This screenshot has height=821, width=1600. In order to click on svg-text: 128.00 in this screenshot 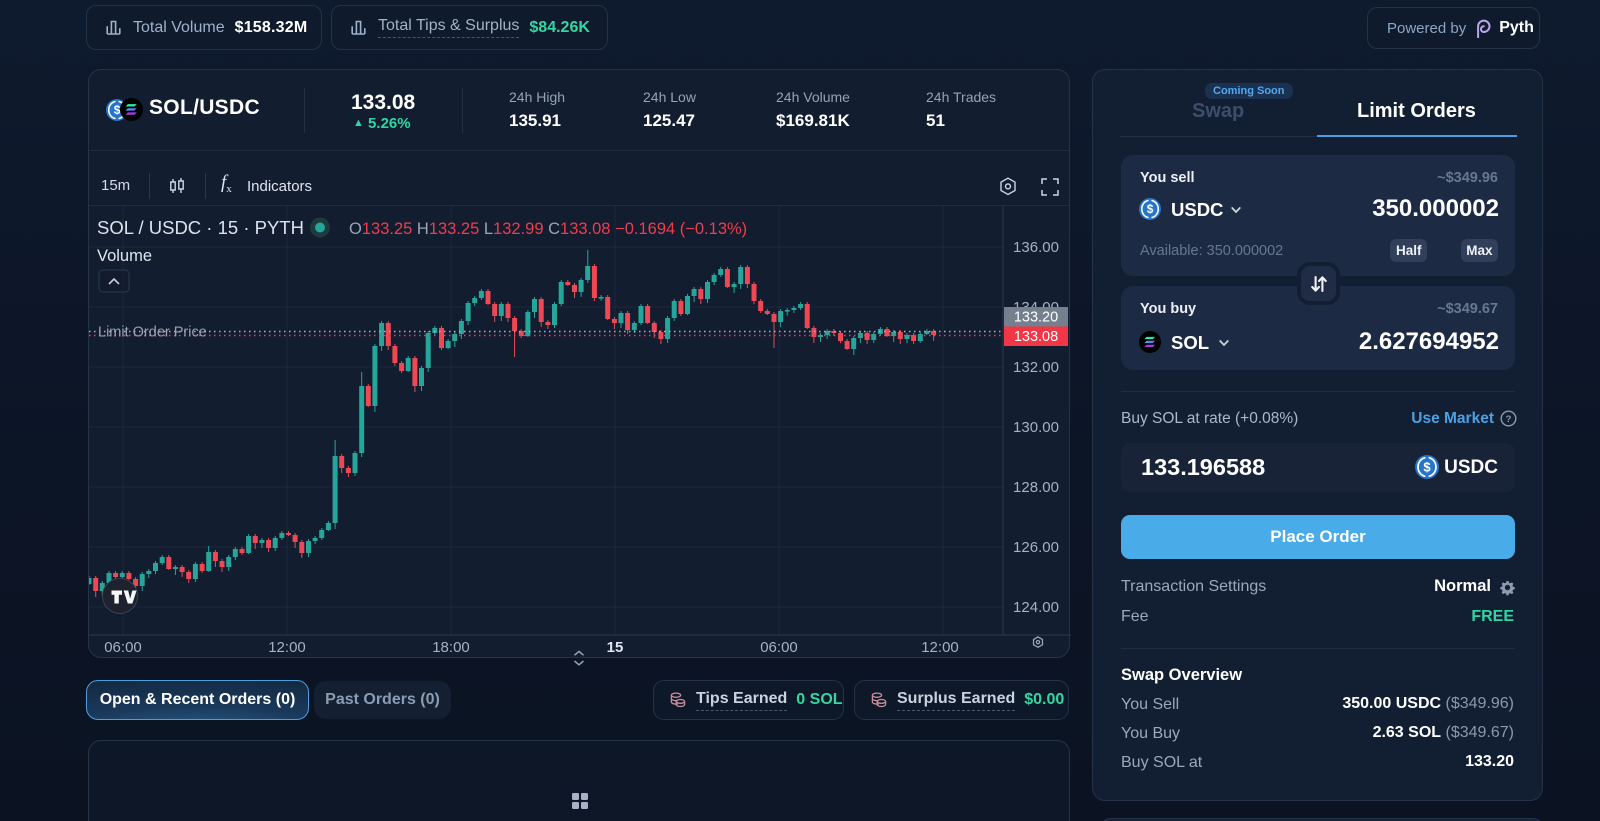, I will do `click(1036, 487)`.